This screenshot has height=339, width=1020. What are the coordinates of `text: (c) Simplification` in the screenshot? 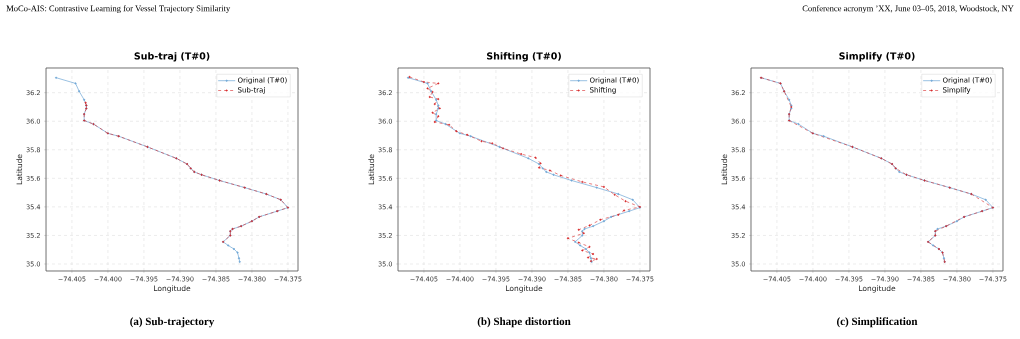 It's located at (877, 322).